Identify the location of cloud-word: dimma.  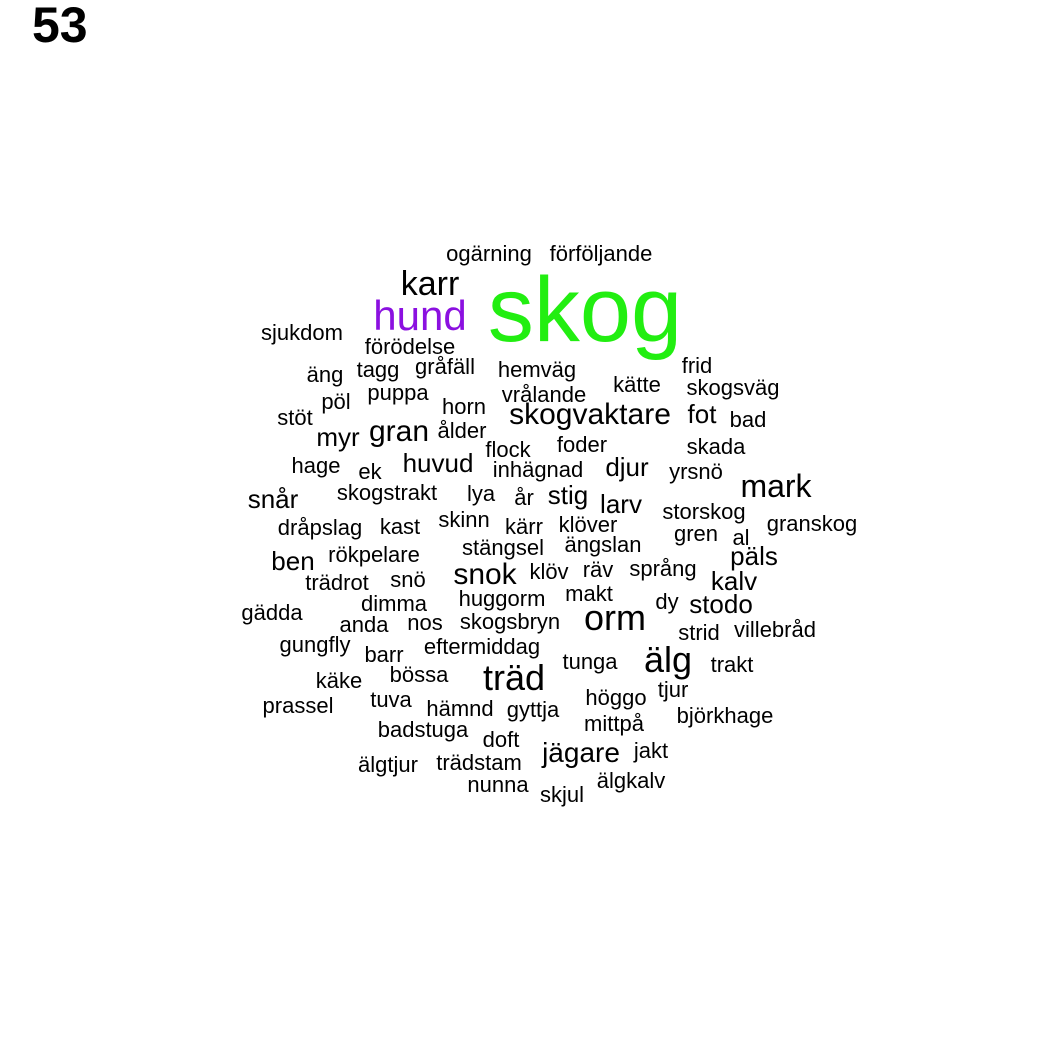
(394, 603).